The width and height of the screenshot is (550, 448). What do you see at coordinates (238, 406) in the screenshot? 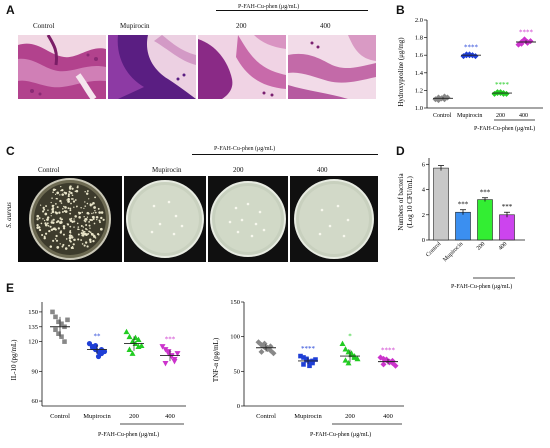
I see `chart-e-right-ytick-label: 0` at bounding box center [238, 406].